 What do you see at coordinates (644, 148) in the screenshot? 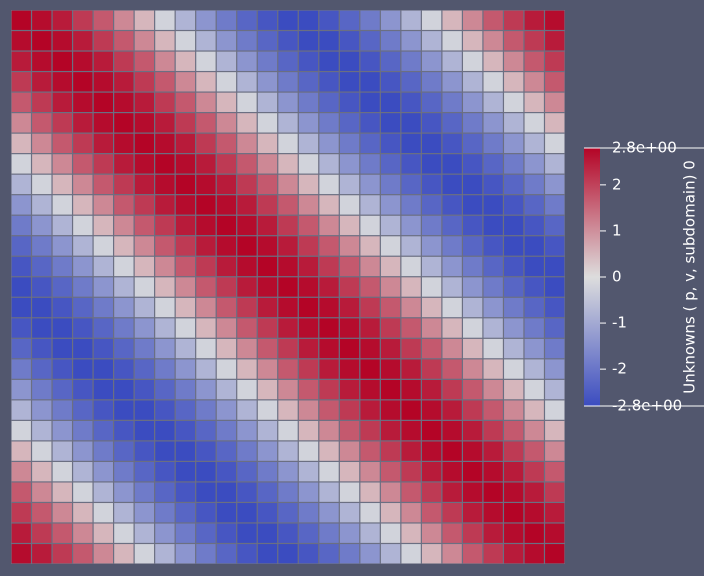
I see `colorbar-tick-label: 2.8e+00` at bounding box center [644, 148].